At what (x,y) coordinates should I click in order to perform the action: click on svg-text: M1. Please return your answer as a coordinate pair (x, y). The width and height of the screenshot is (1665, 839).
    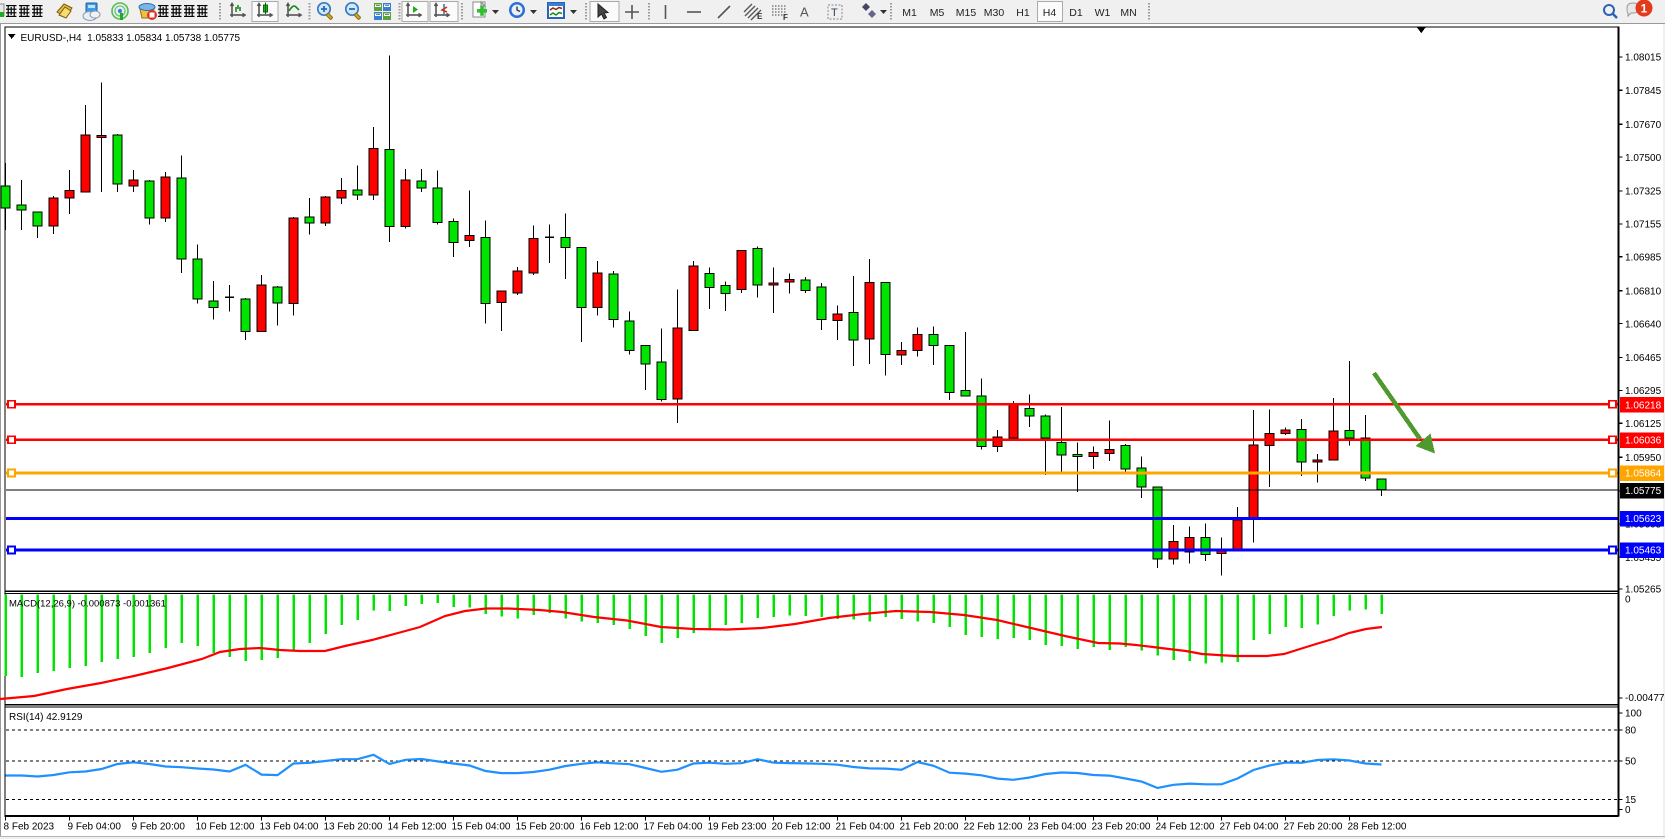
    Looking at the image, I should click on (909, 13).